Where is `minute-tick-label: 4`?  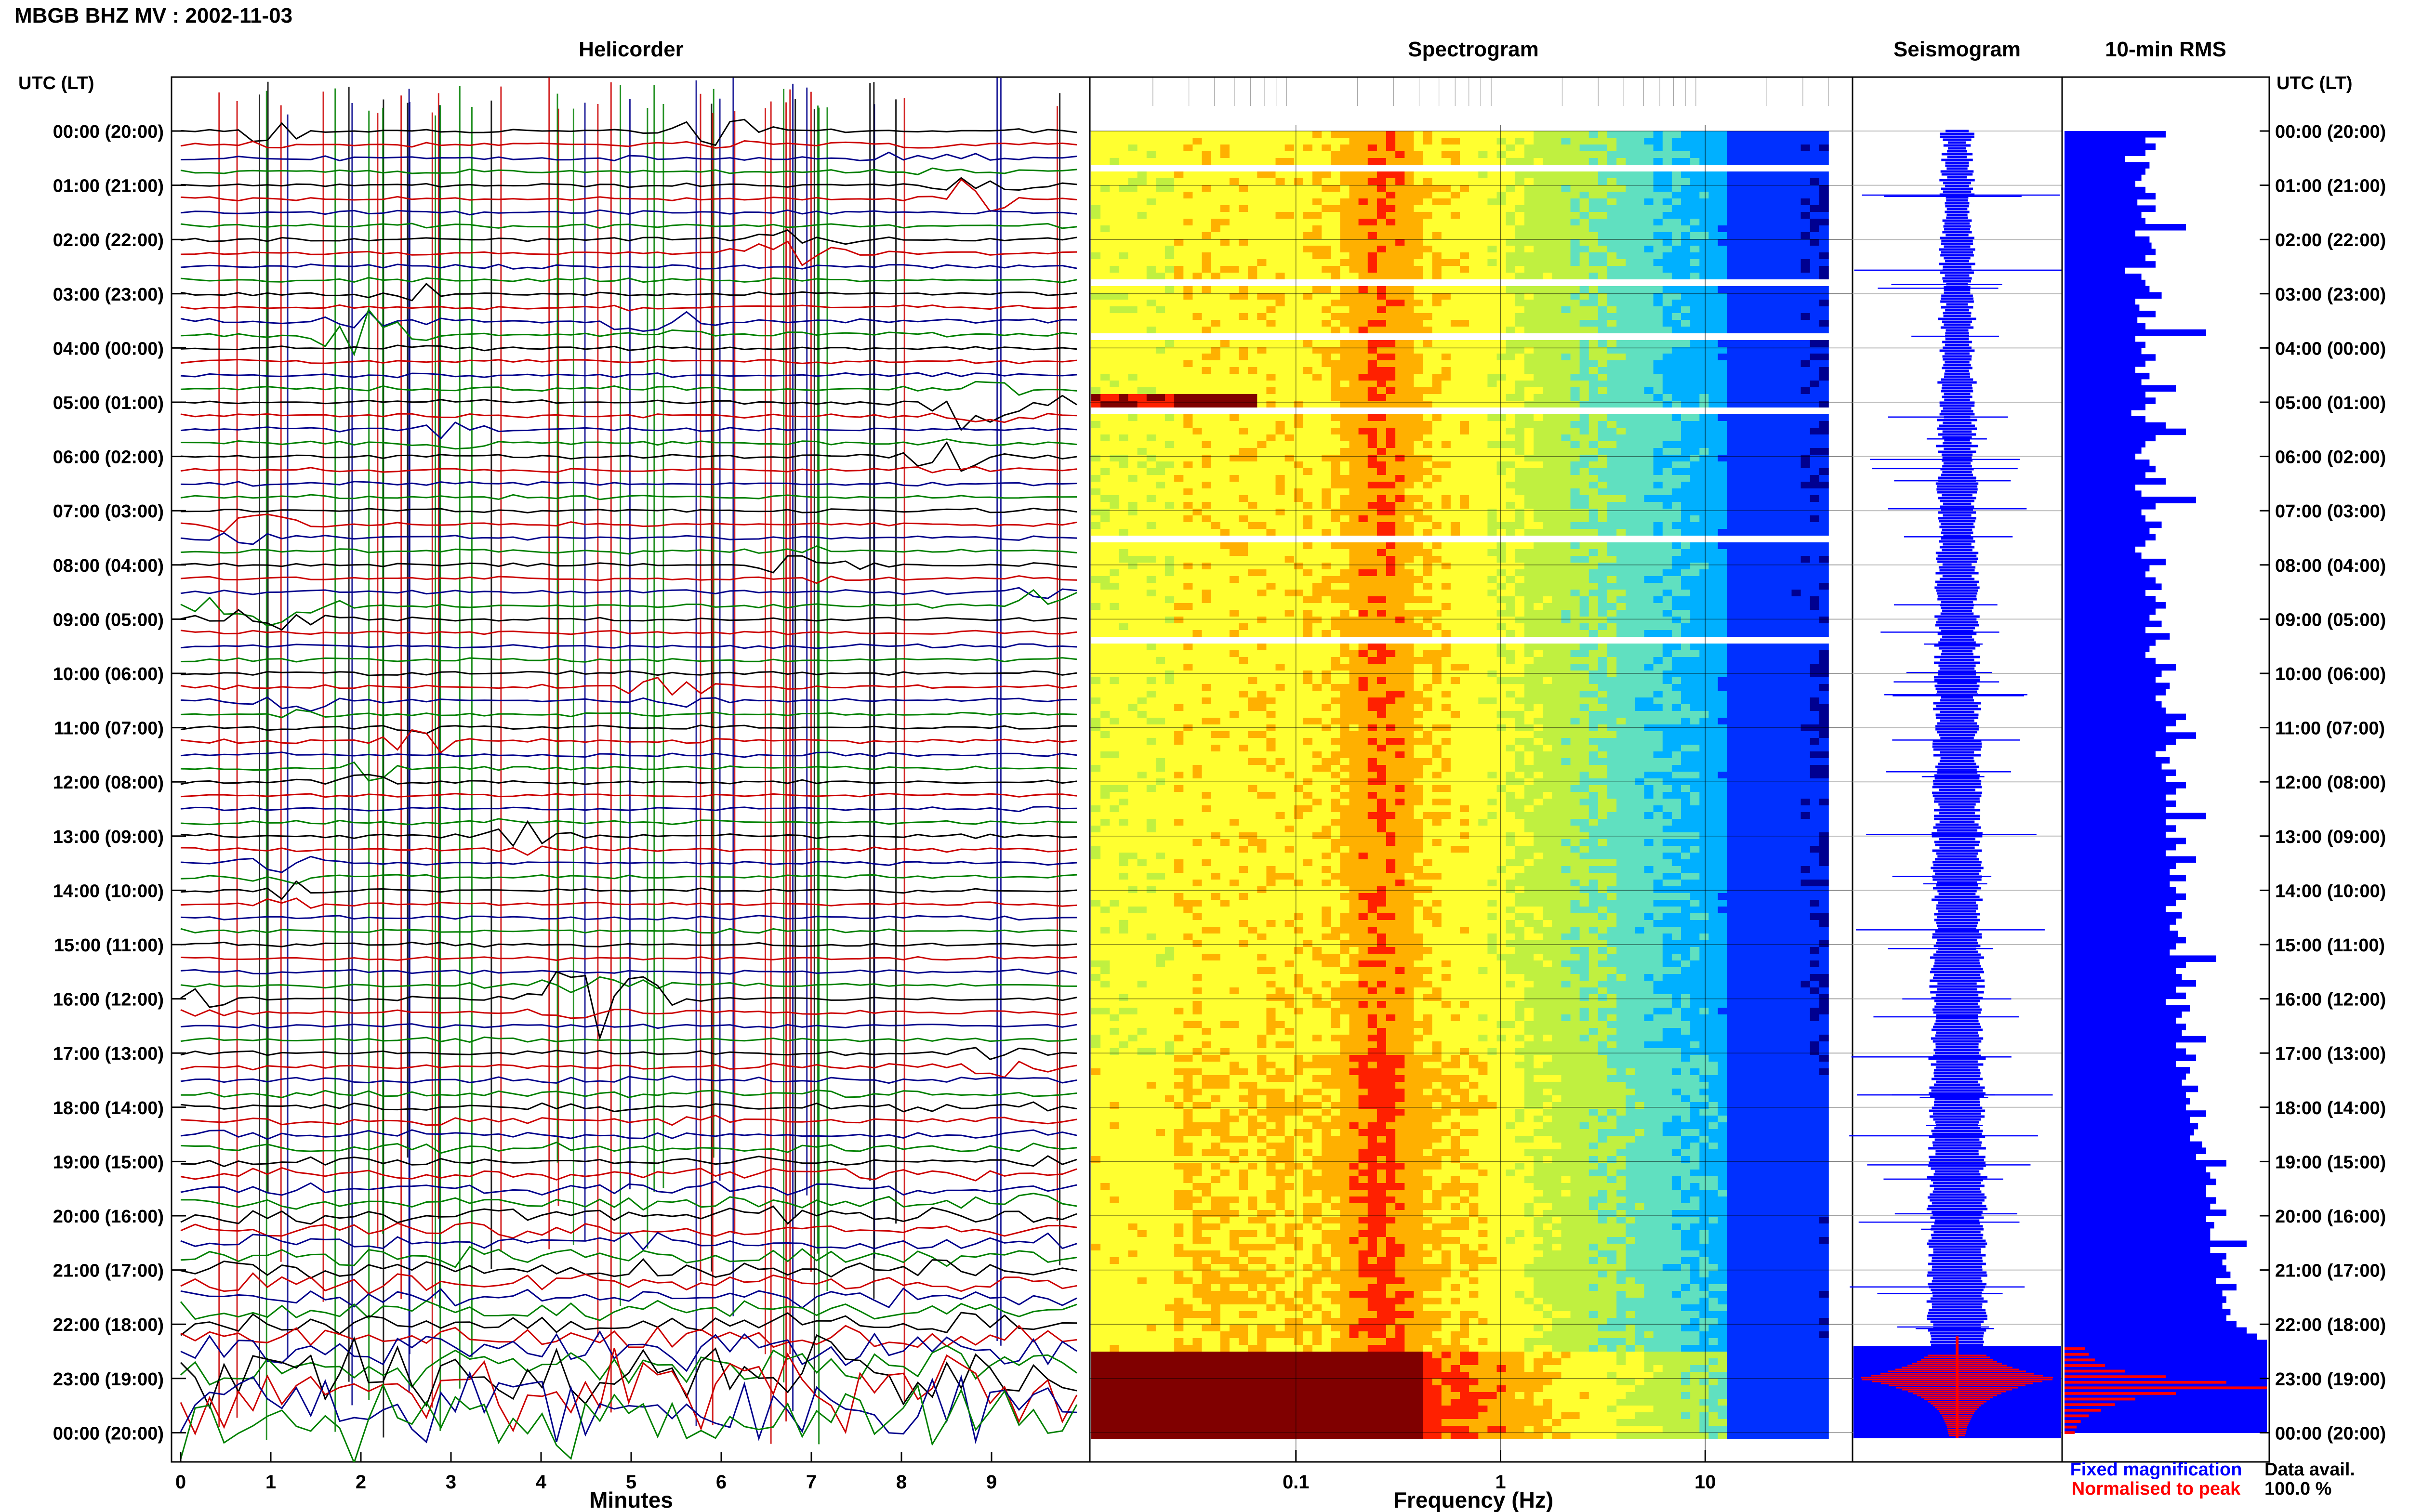
minute-tick-label: 4 is located at coordinates (541, 1482).